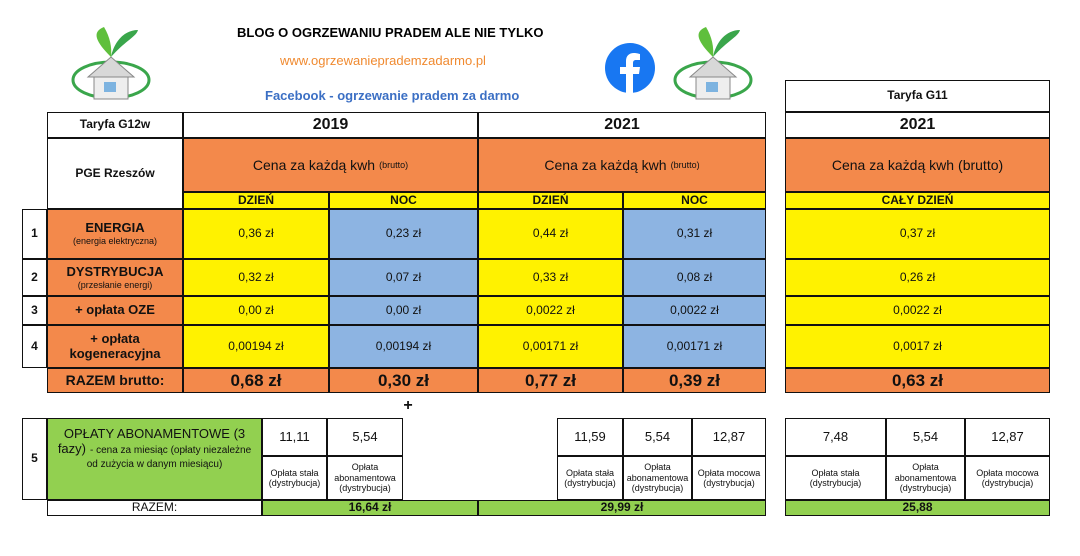 The width and height of the screenshot is (1080, 556). What do you see at coordinates (115, 271) in the screenshot?
I see `row-label-text: DYSTRYBUCJA` at bounding box center [115, 271].